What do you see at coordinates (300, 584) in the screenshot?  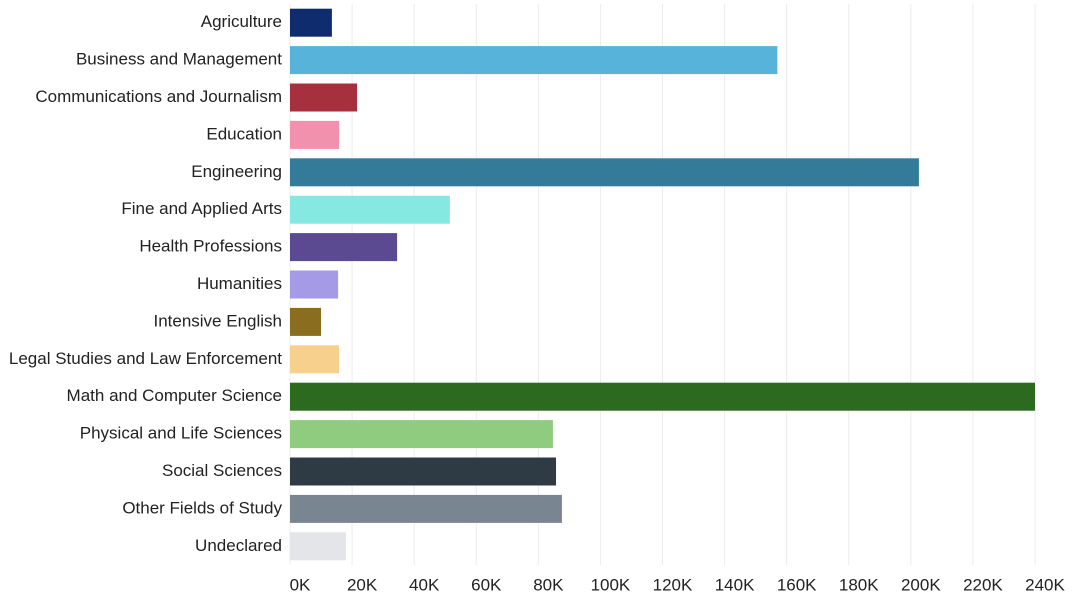 I see `x-tick-label: 0K` at bounding box center [300, 584].